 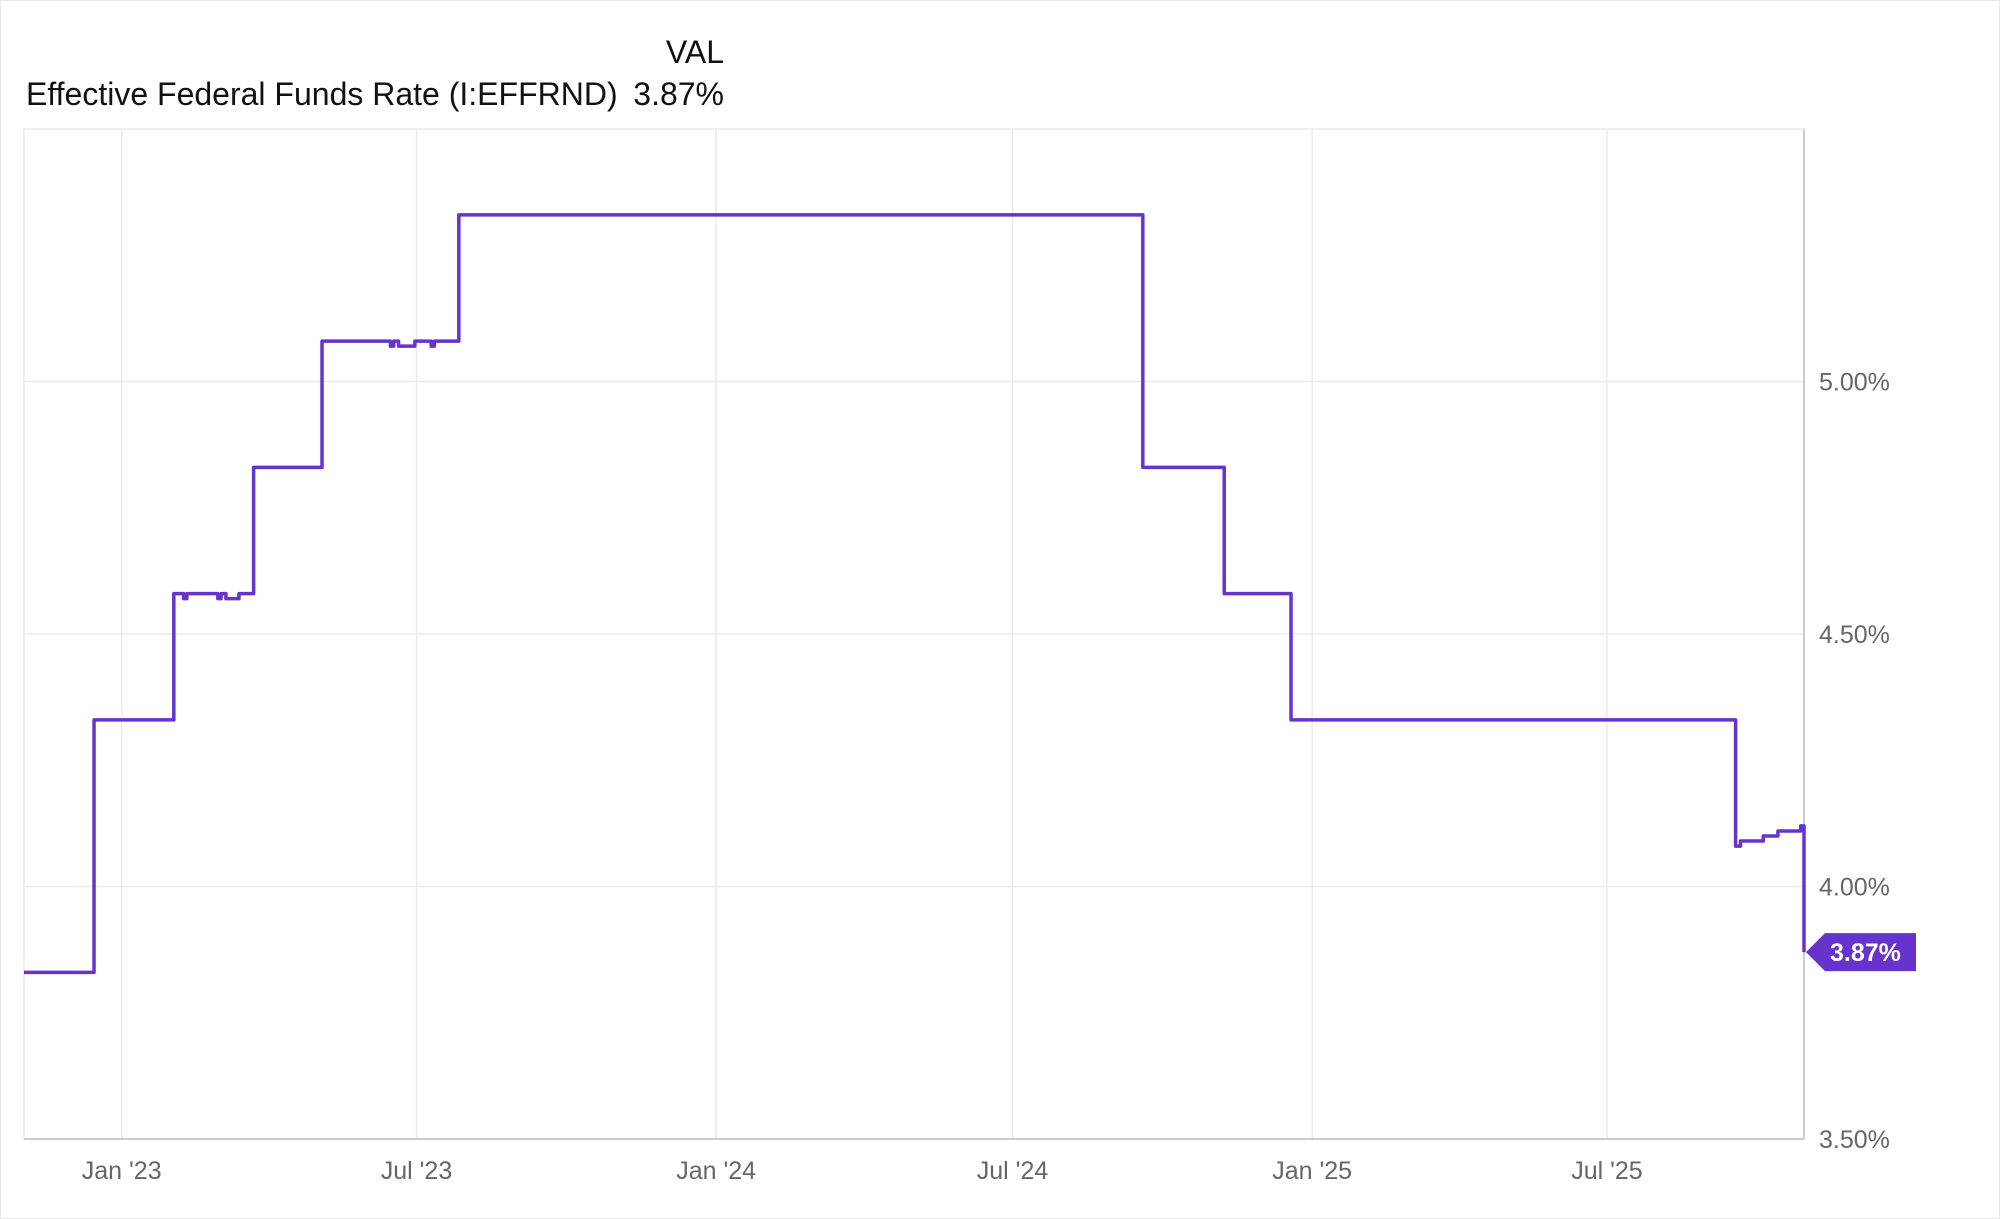 What do you see at coordinates (1606, 1171) in the screenshot?
I see `x-tick-label: Jul '25` at bounding box center [1606, 1171].